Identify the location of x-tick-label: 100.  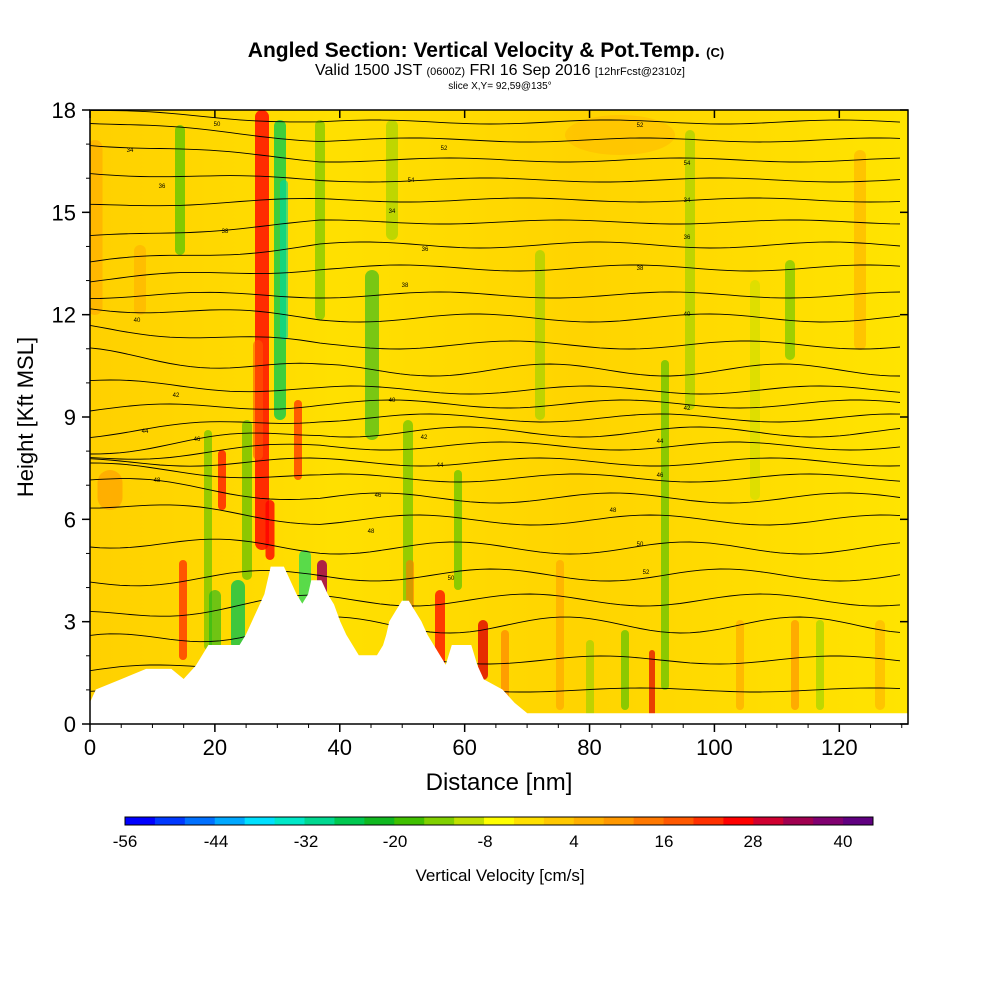
(714, 747).